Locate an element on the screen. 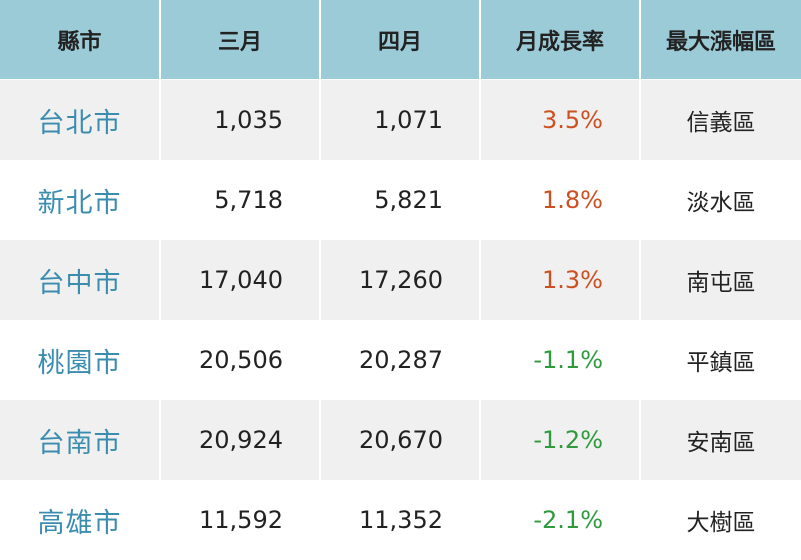 The height and width of the screenshot is (560, 801). table-row: 新北市 5,718 5,821 1.8% 淡水區 is located at coordinates (400, 200).